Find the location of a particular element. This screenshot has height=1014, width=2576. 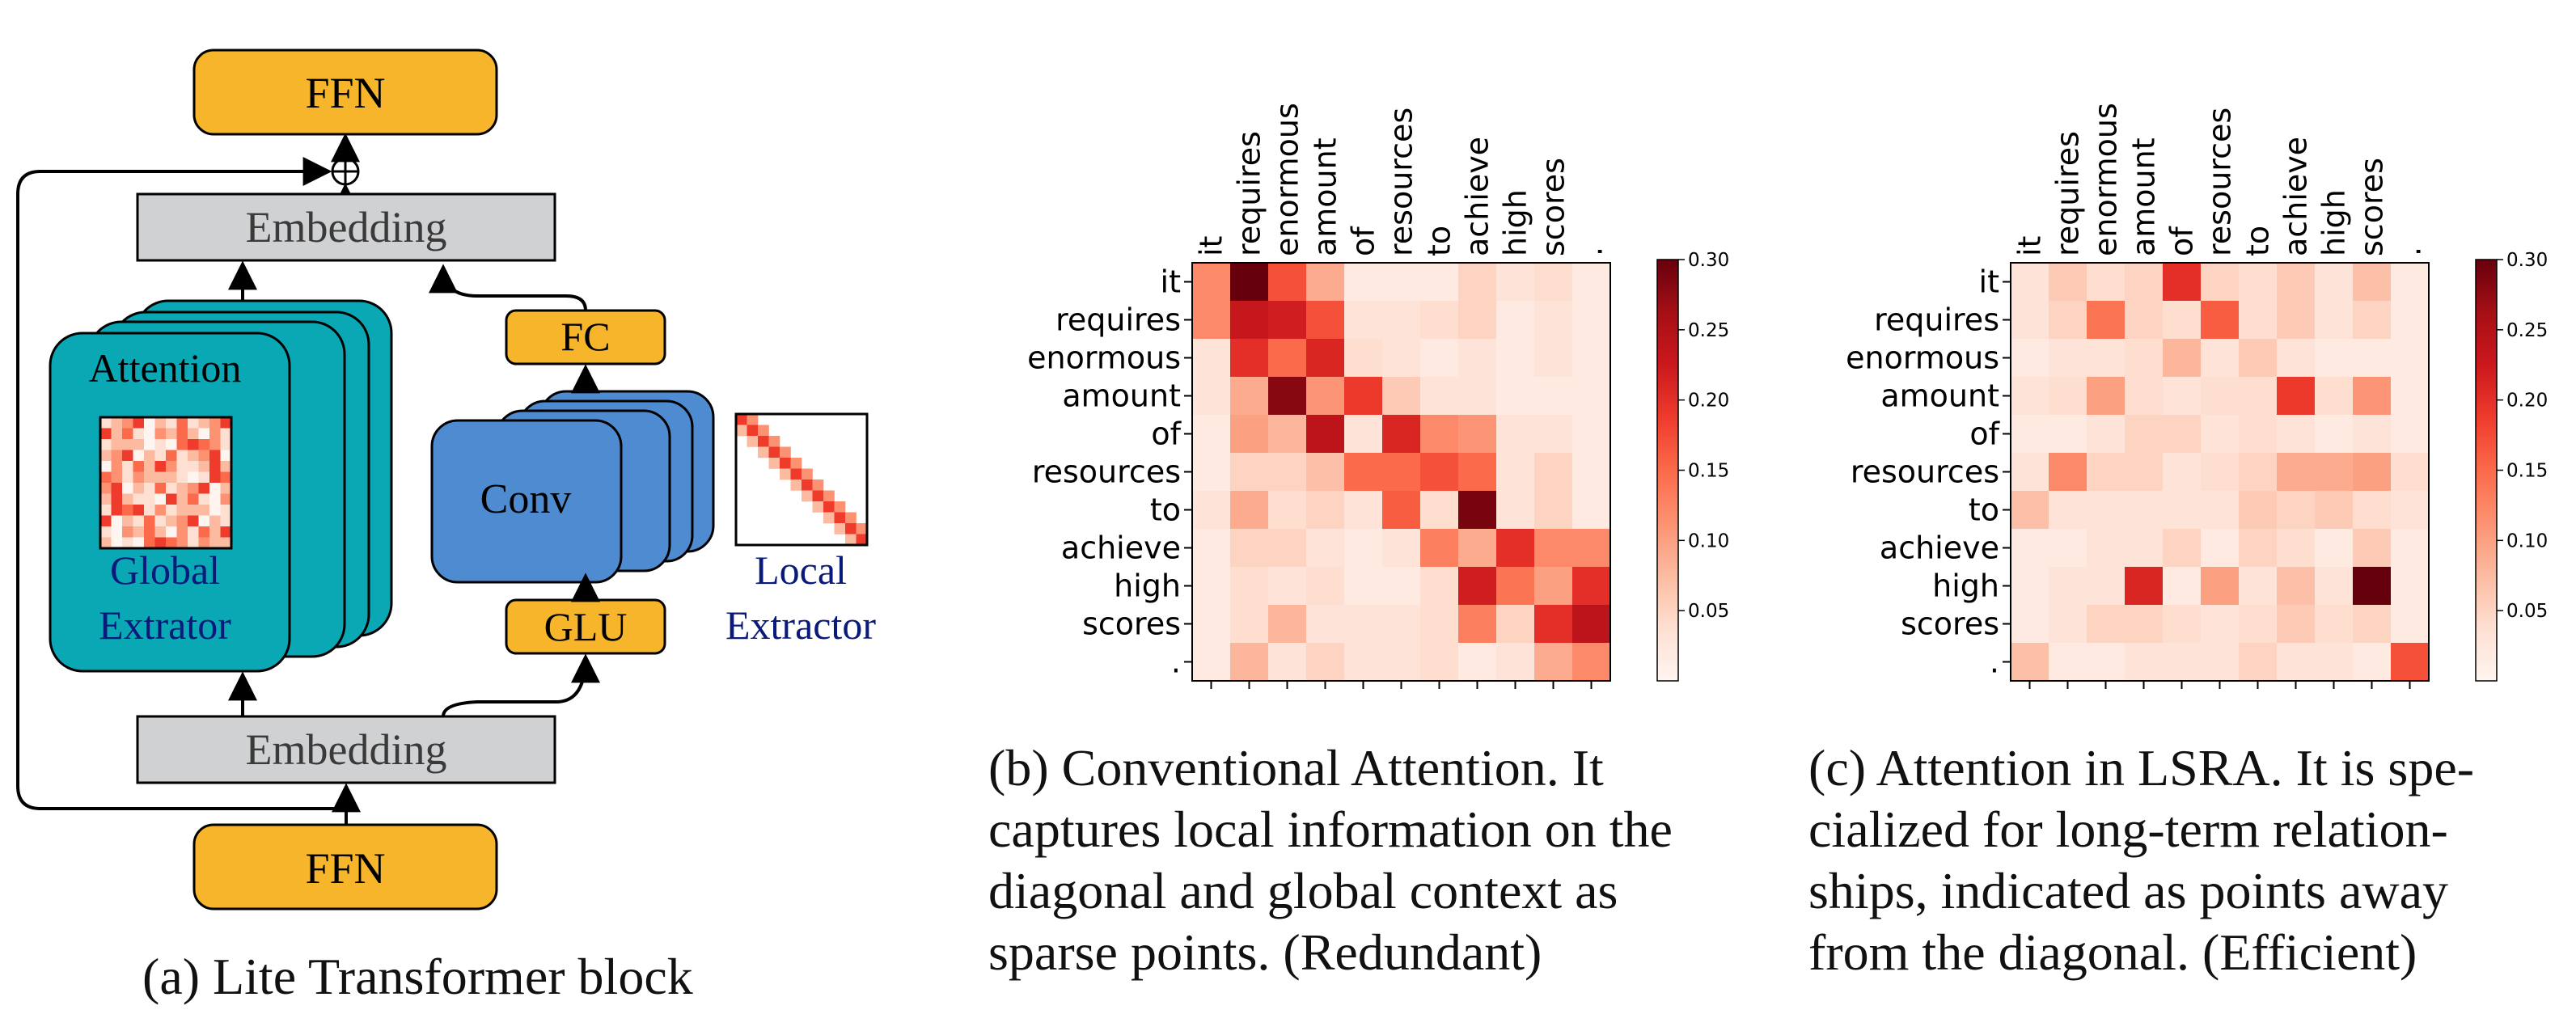

colorbar-tick-label: 0.05 is located at coordinates (2527, 612).